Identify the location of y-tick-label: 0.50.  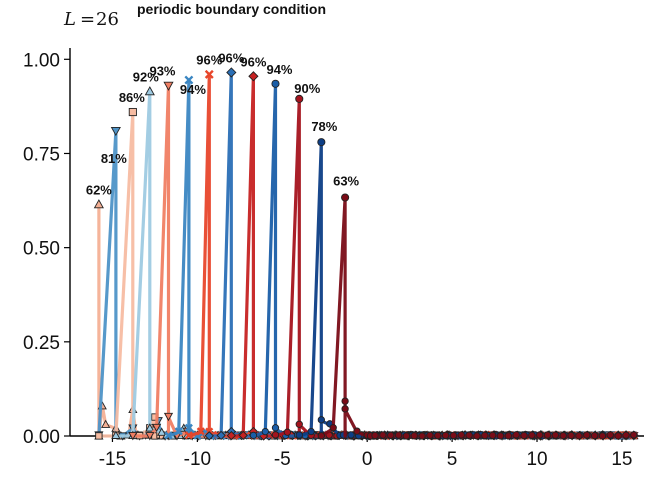
(41, 249).